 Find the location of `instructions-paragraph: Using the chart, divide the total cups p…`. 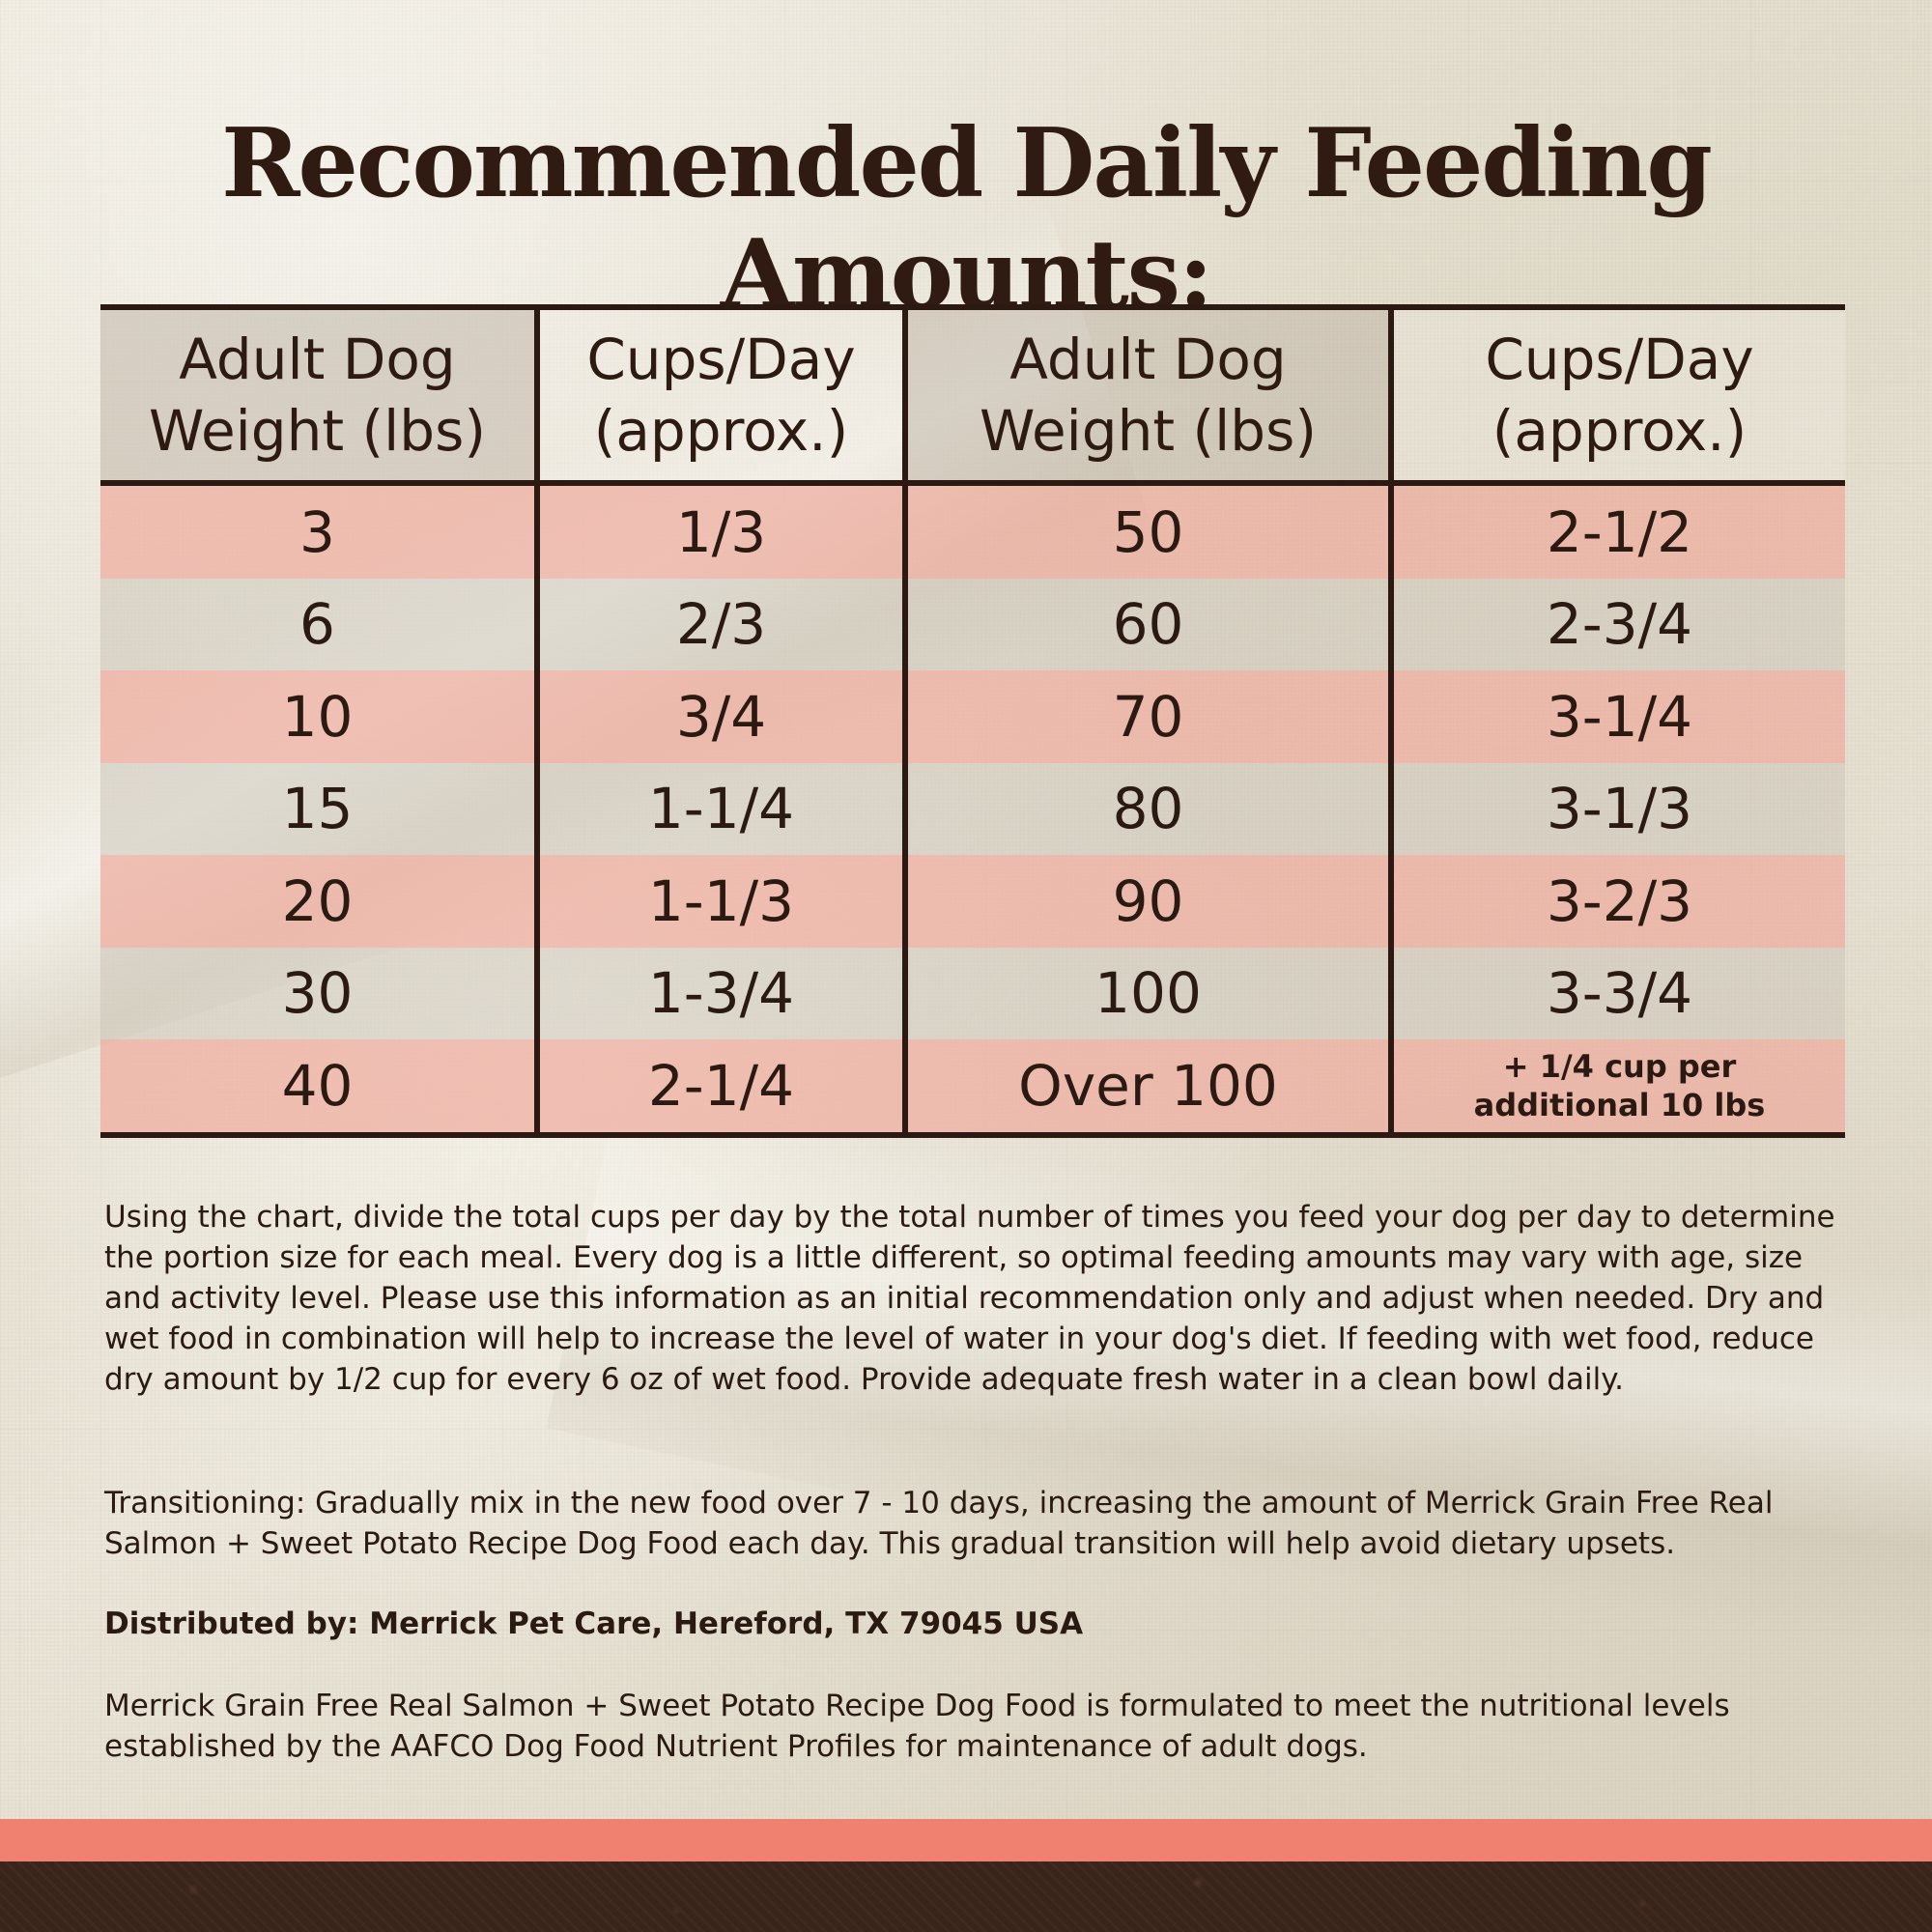

instructions-paragraph: Using the chart, divide the total cups p… is located at coordinates (969, 1298).